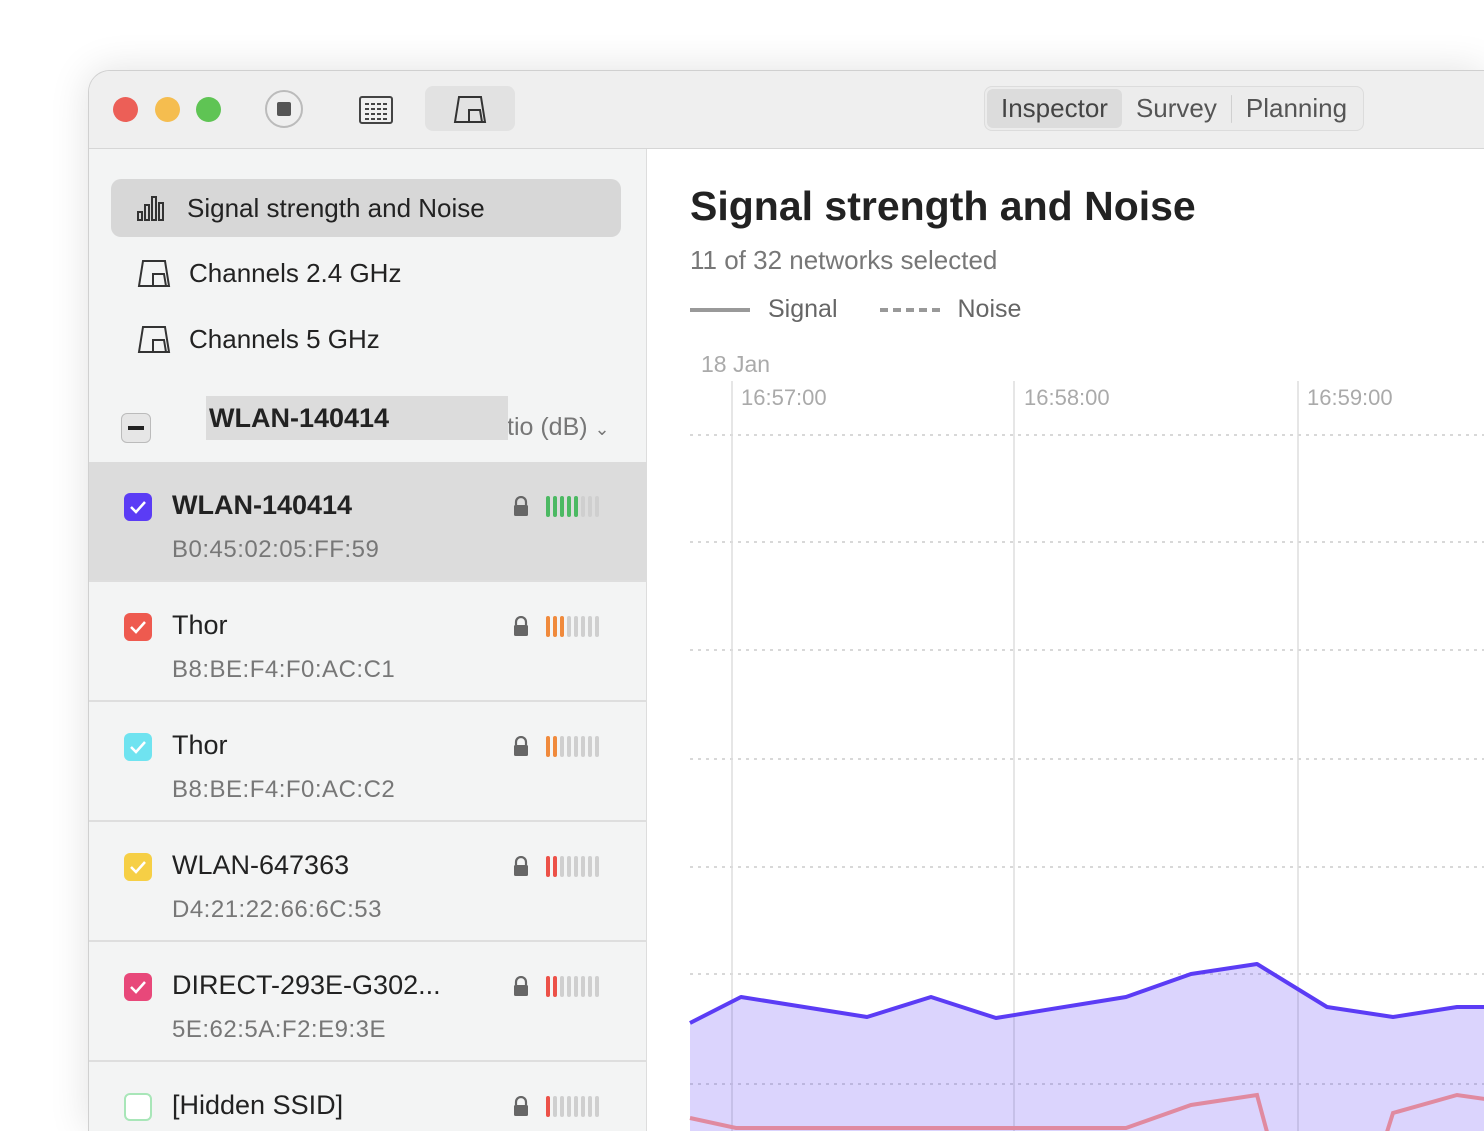  Describe the element at coordinates (125, 109) in the screenshot. I see `close-button` at that location.